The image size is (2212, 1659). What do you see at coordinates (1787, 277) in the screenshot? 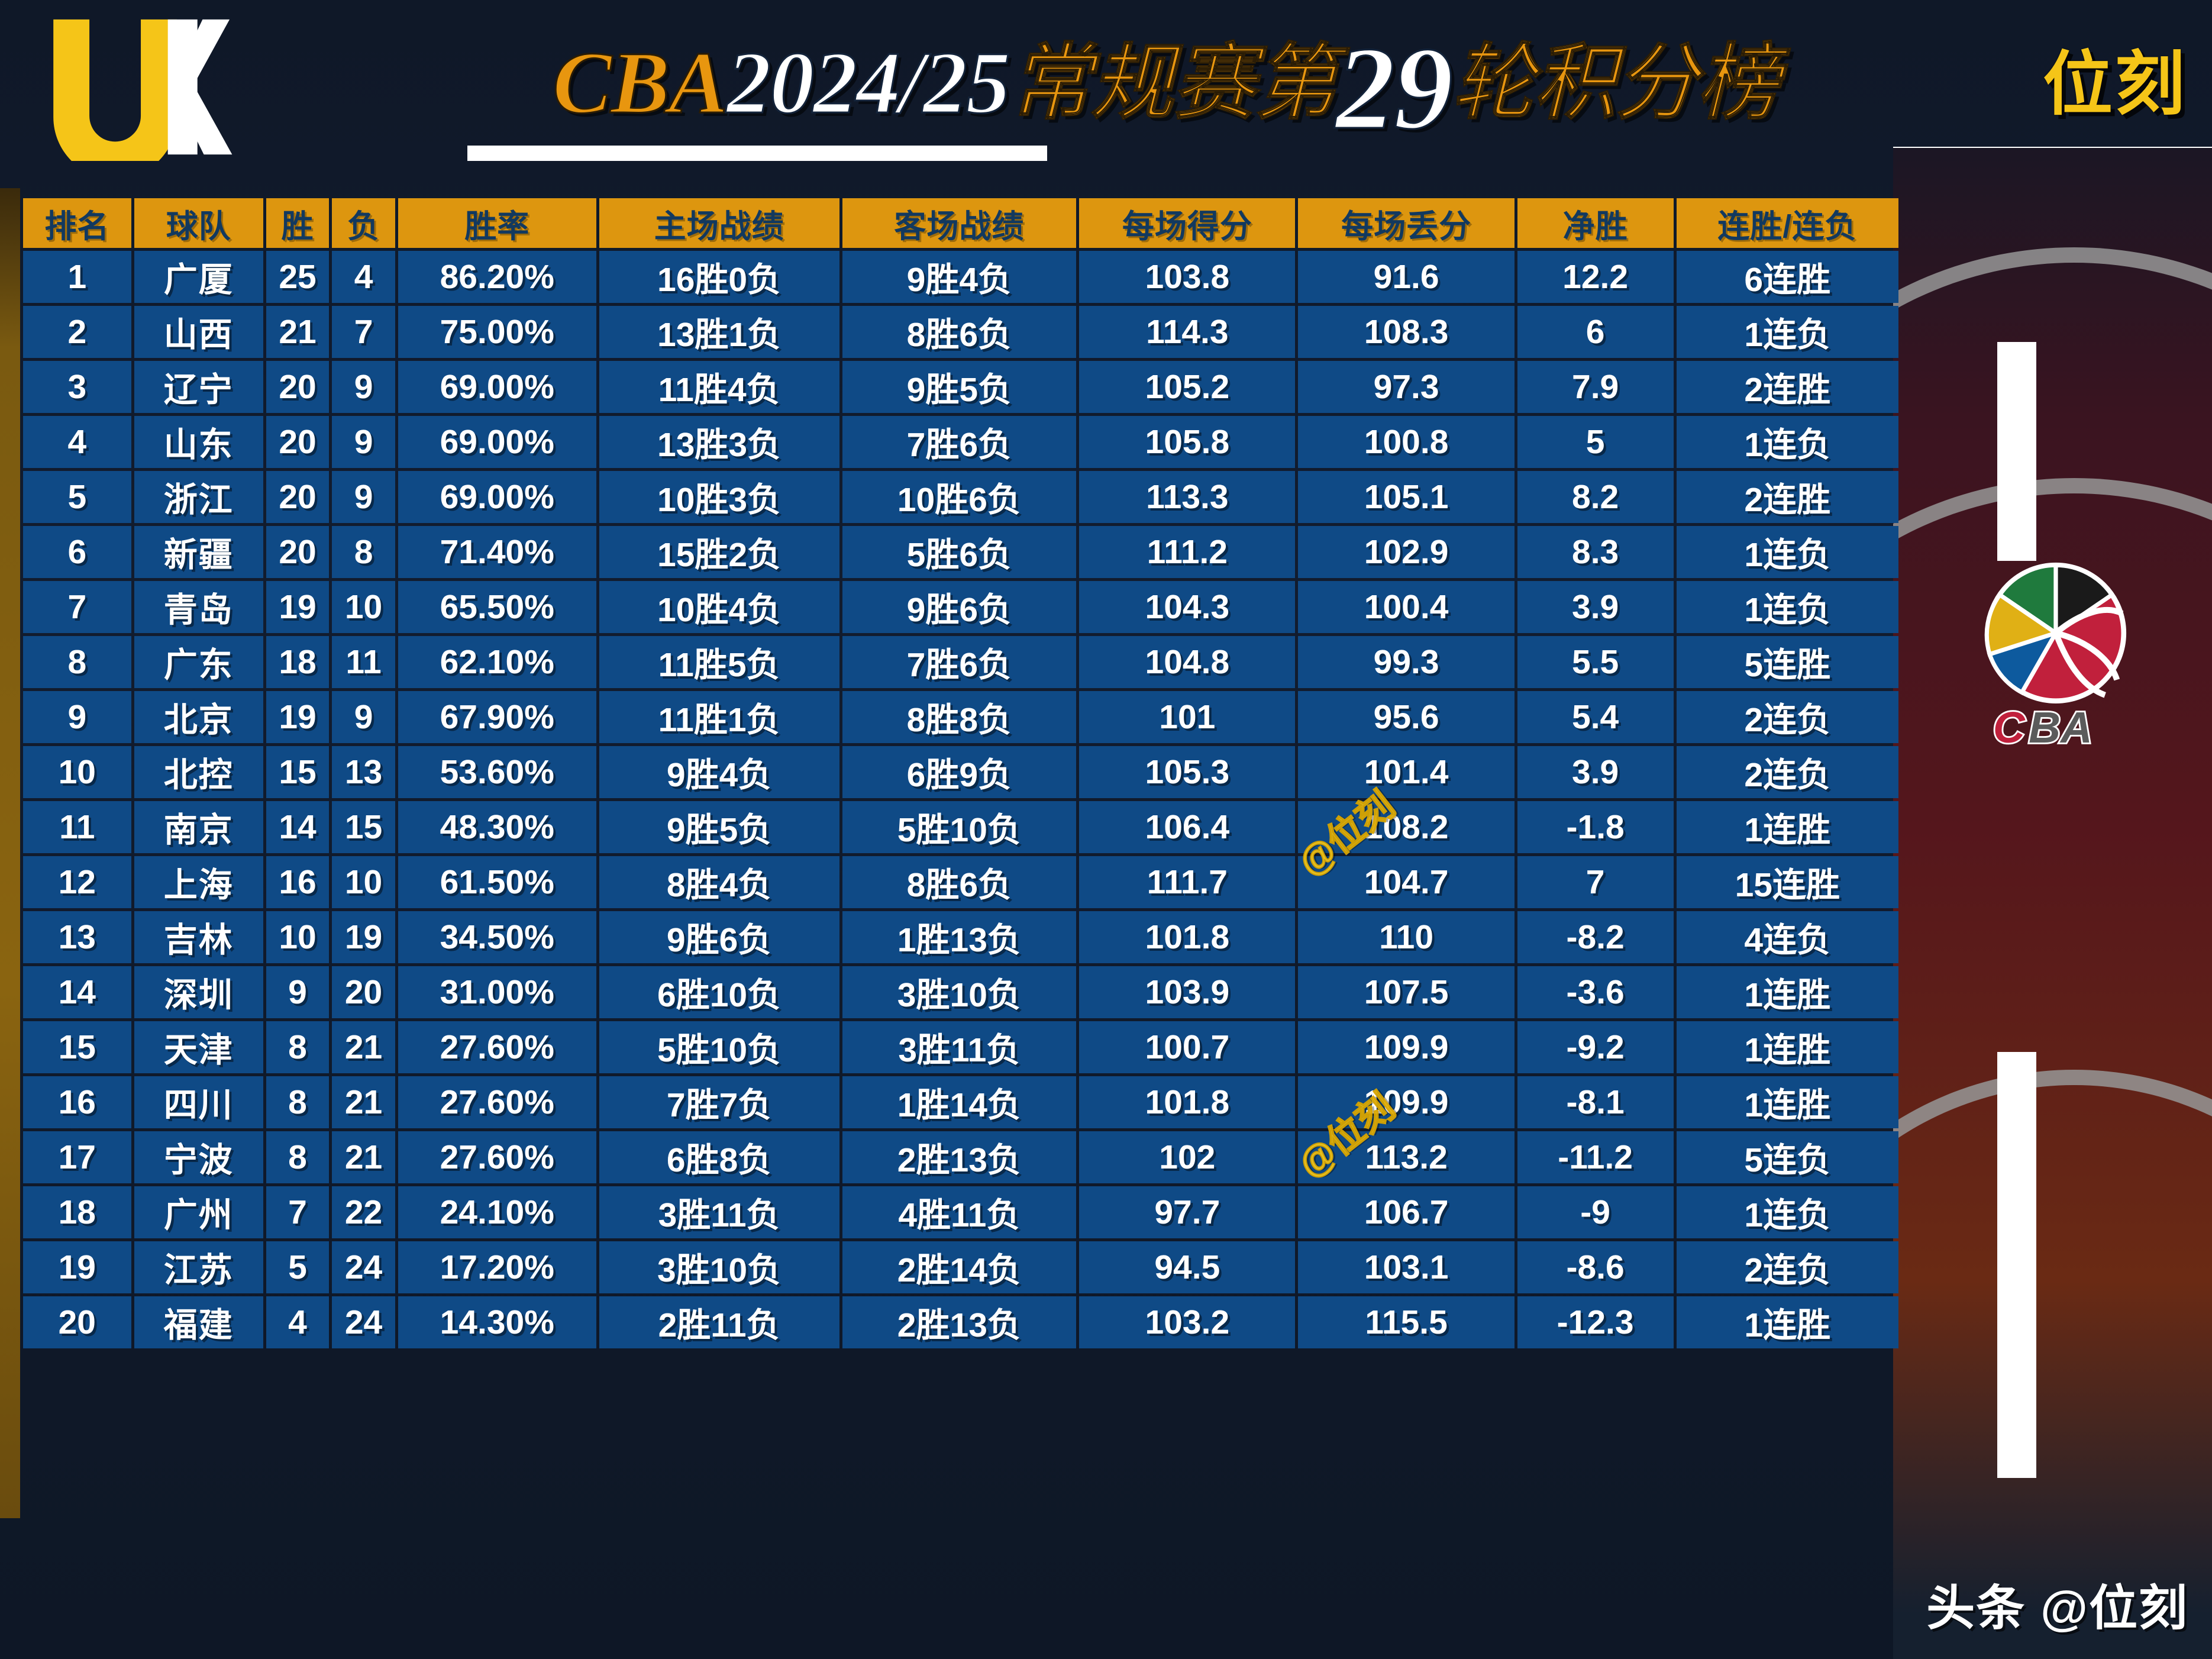
I see `cell-streak: 6连胜` at bounding box center [1787, 277].